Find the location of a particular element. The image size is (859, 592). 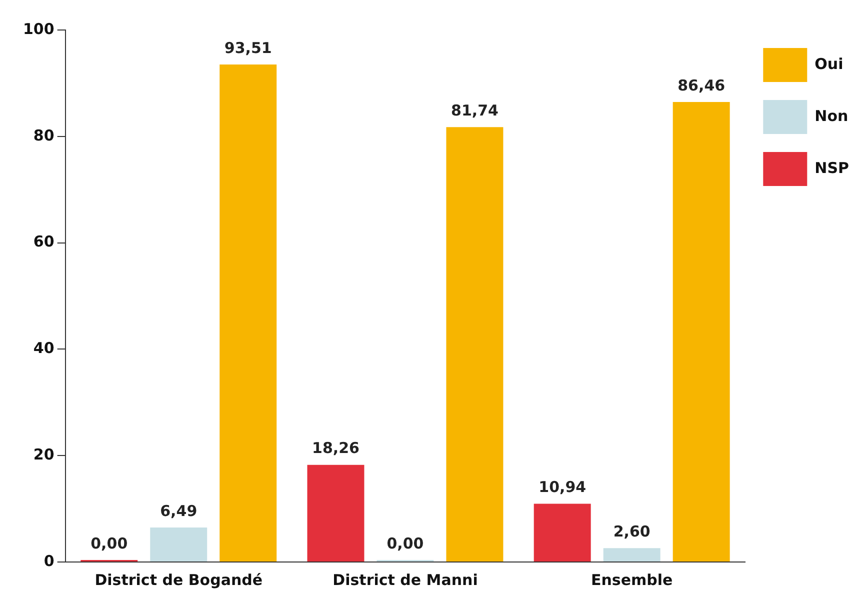

y-tick-label: 40 is located at coordinates (43, 348).